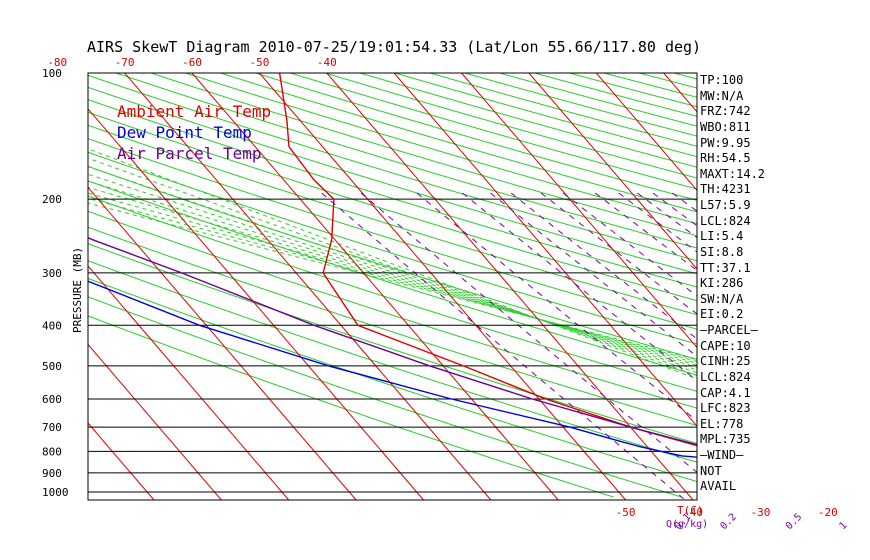 This screenshot has width=870, height=560. I want to click on pressure-tick-700: 700, so click(52, 427).